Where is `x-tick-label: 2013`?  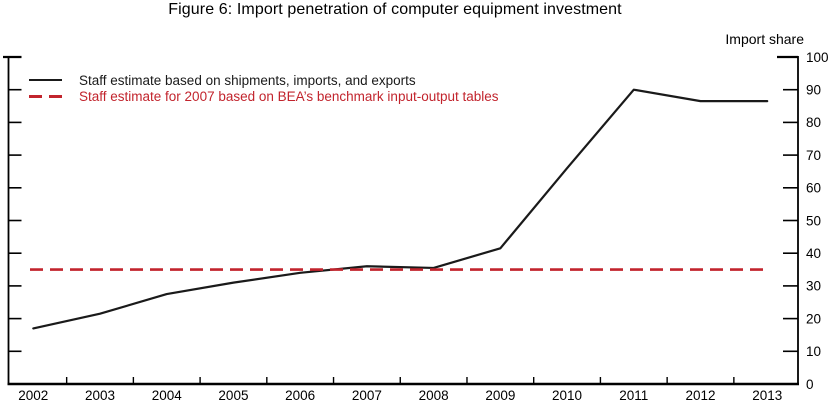
x-tick-label: 2013 is located at coordinates (767, 395).